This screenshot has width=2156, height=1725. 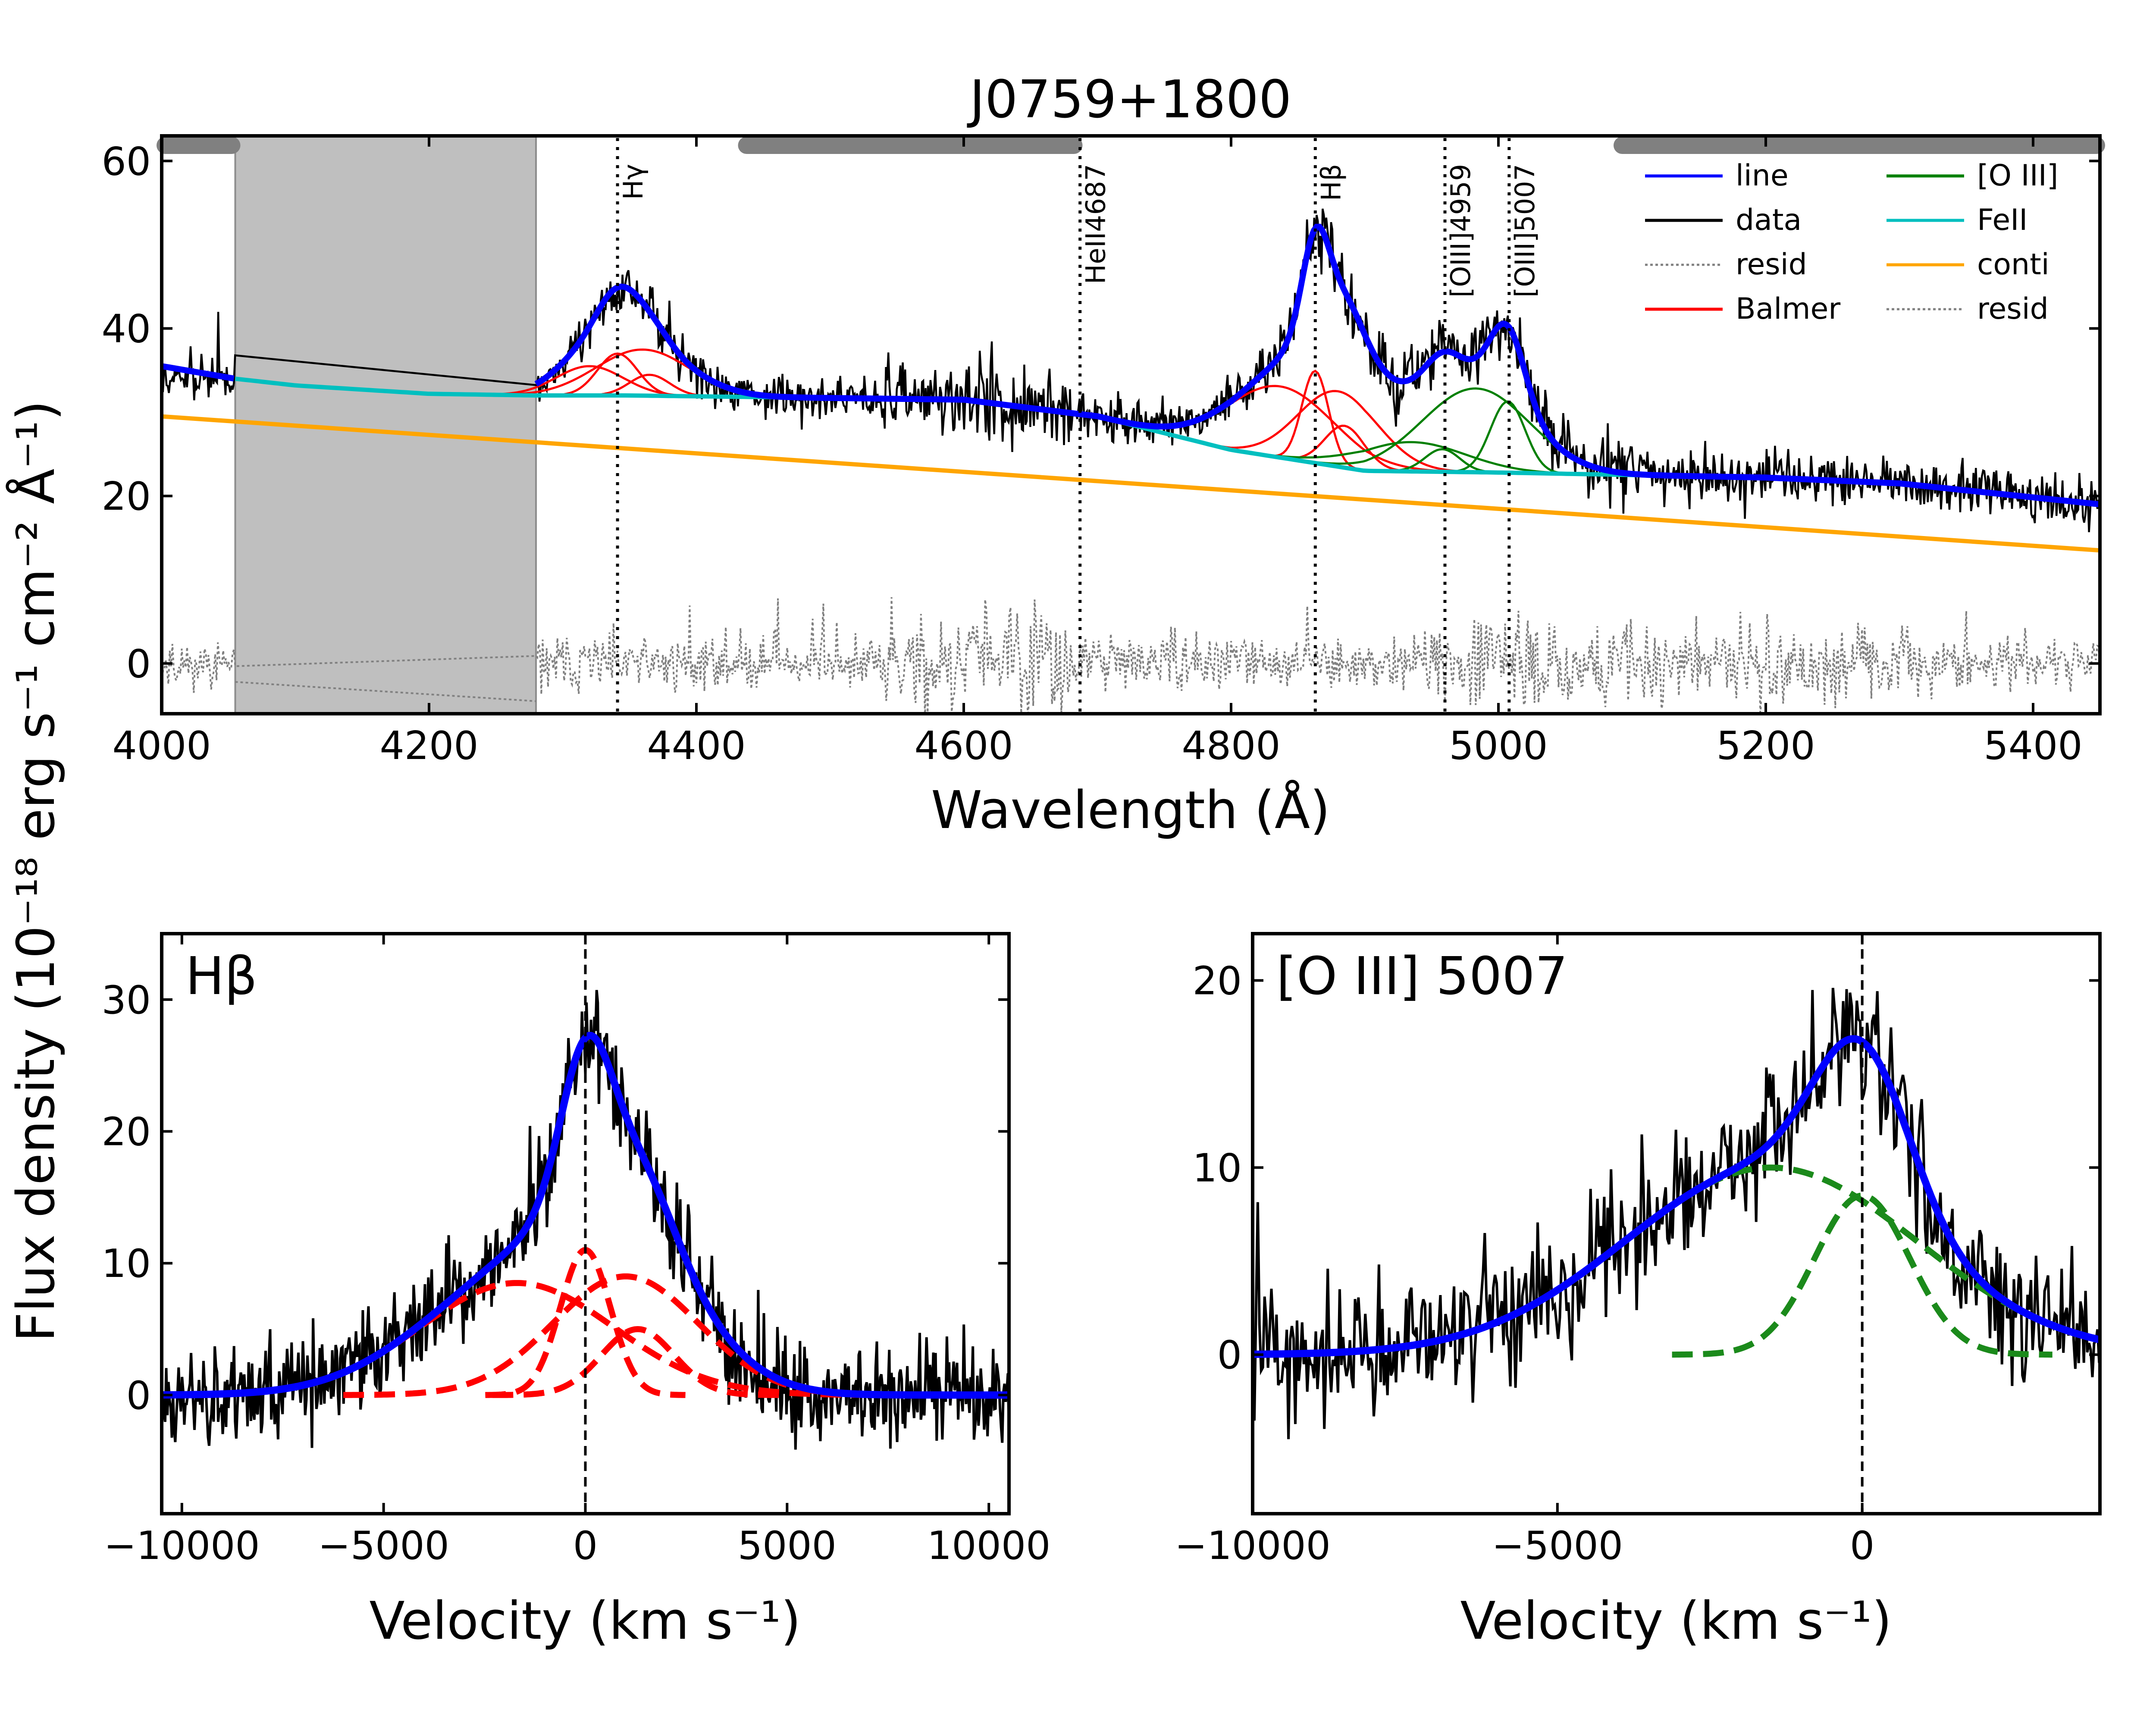 I want to click on oiii-plot-area, so click(x=1676, y=1224).